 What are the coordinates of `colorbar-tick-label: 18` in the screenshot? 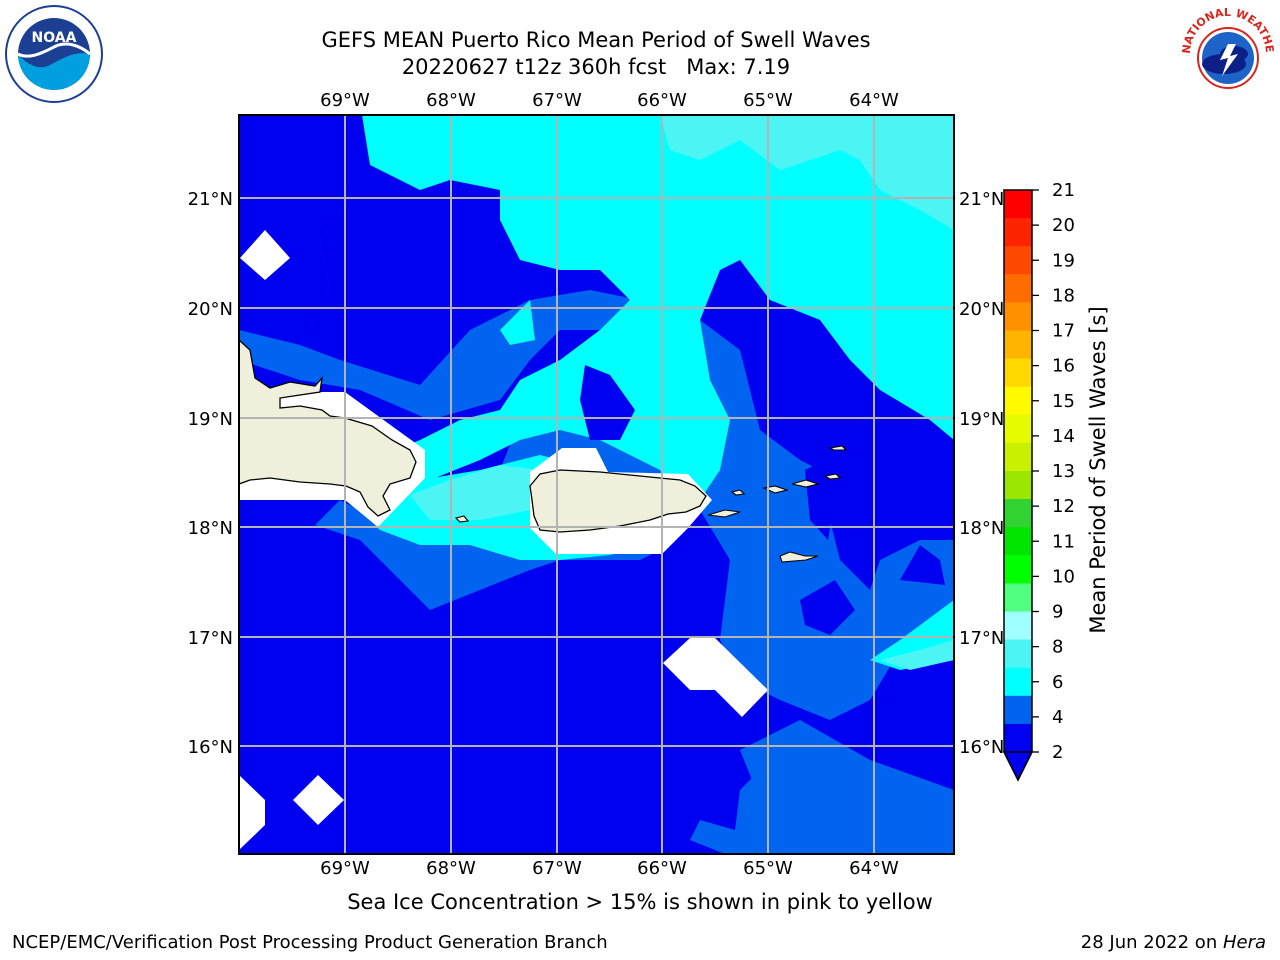 It's located at (1063, 295).